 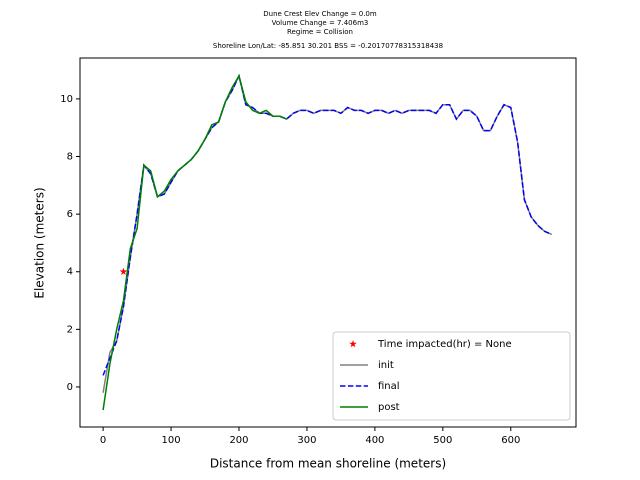 I want to click on legend-marker, so click(x=353, y=344).